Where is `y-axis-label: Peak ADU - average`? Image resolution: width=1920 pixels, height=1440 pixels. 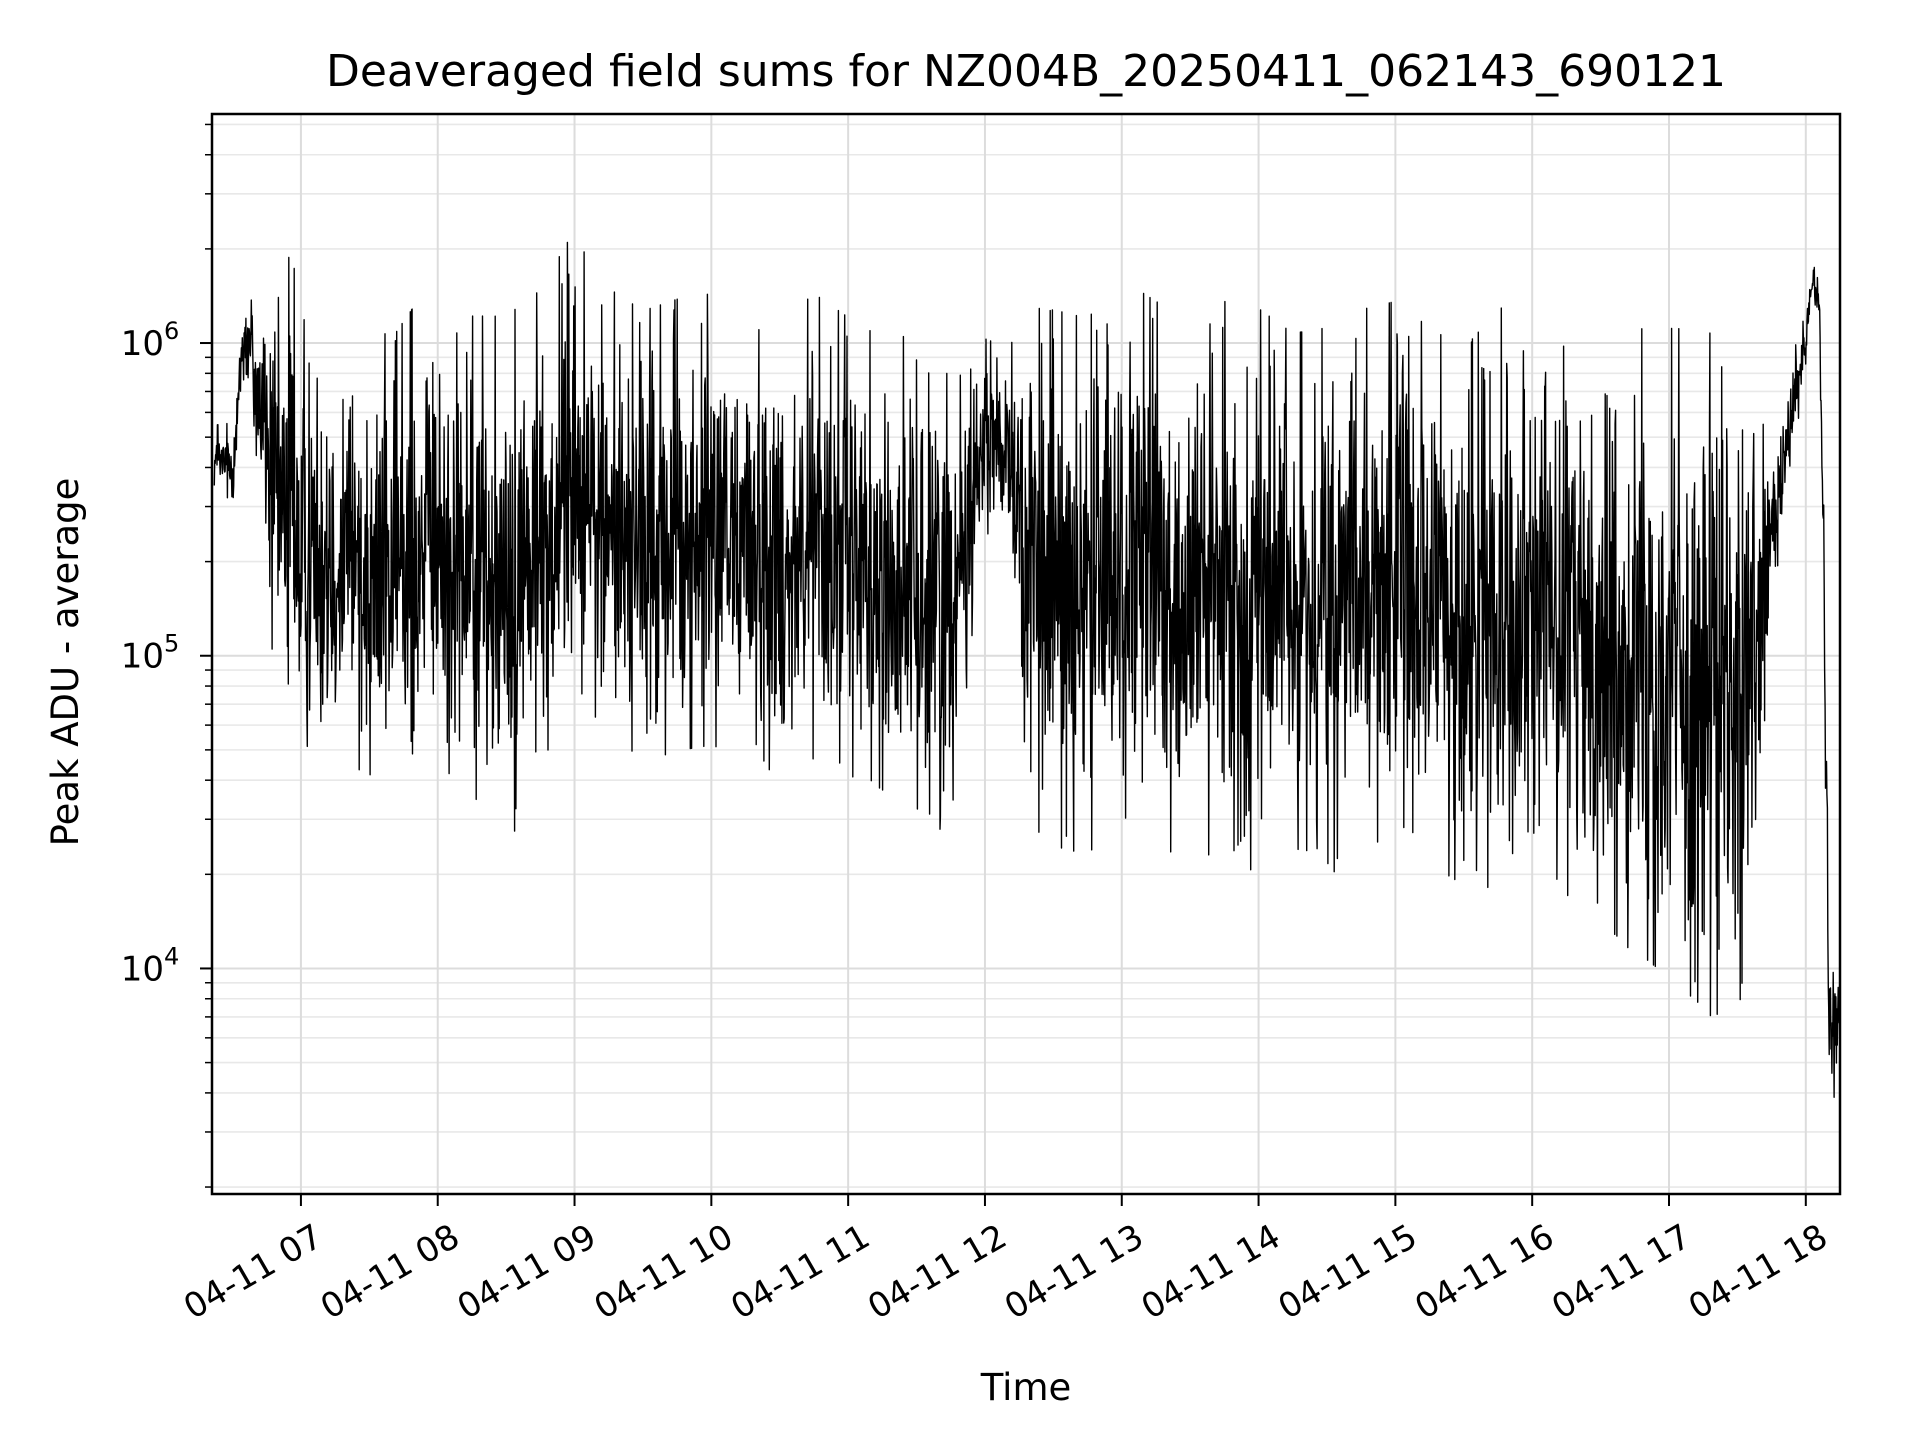
y-axis-label: Peak ADU - average is located at coordinates (65, 662).